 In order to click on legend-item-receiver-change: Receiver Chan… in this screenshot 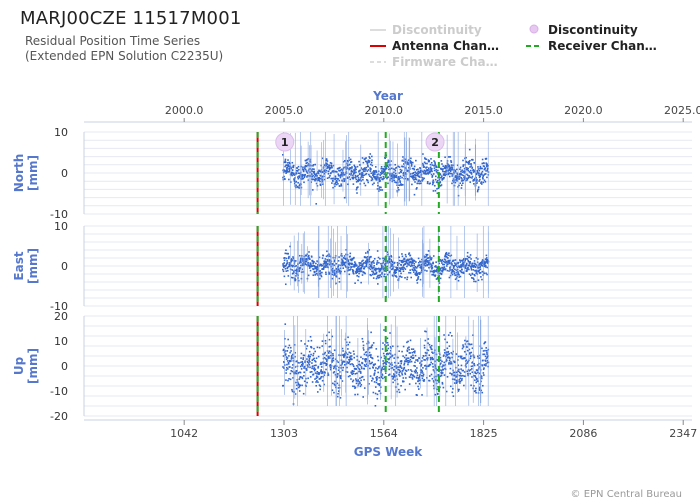, I will do `click(591, 46)`.